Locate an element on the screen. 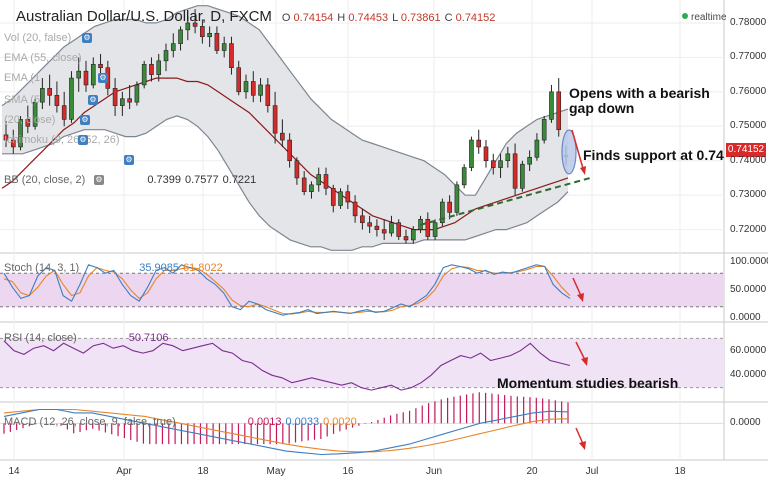 The image size is (768, 482). y-tick-label: 0.0000 is located at coordinates (745, 423).